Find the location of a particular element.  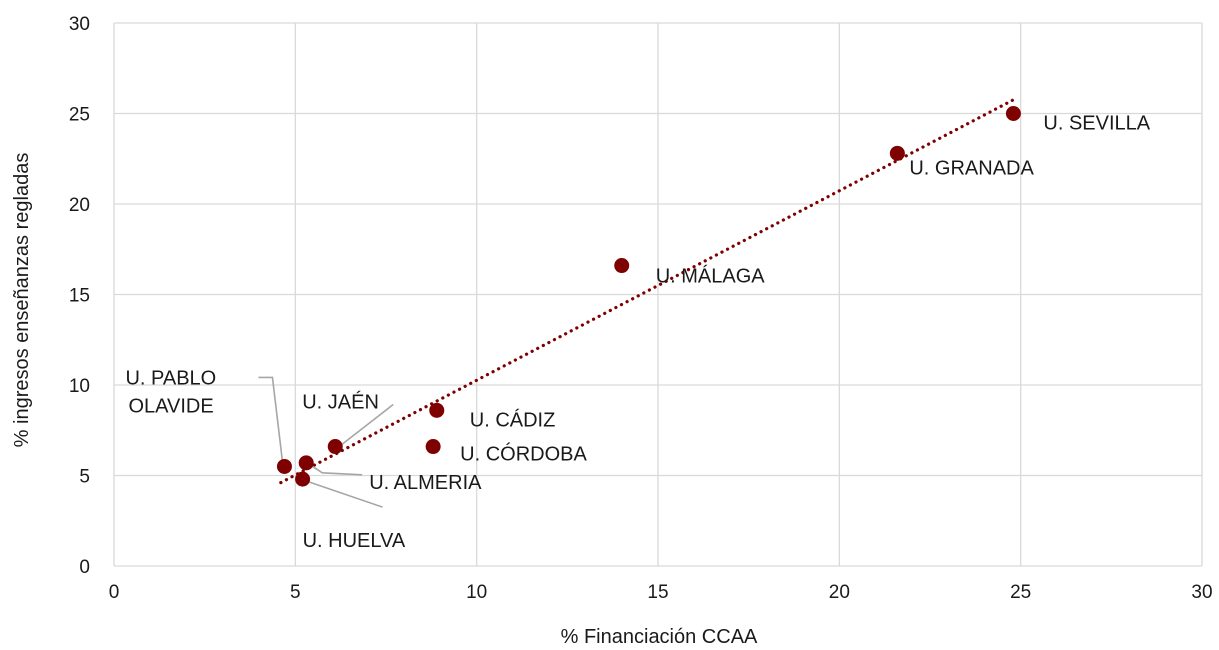

point-label-4: U. CÓRDOBA is located at coordinates (523, 454).